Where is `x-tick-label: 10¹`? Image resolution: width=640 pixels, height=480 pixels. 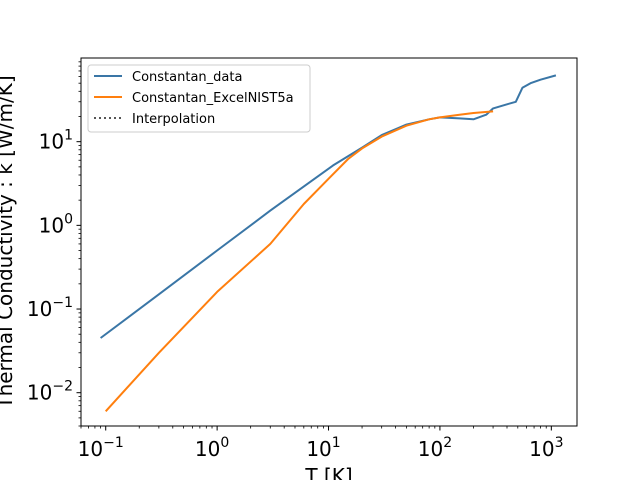 x-tick-label: 10¹ is located at coordinates (323, 448).